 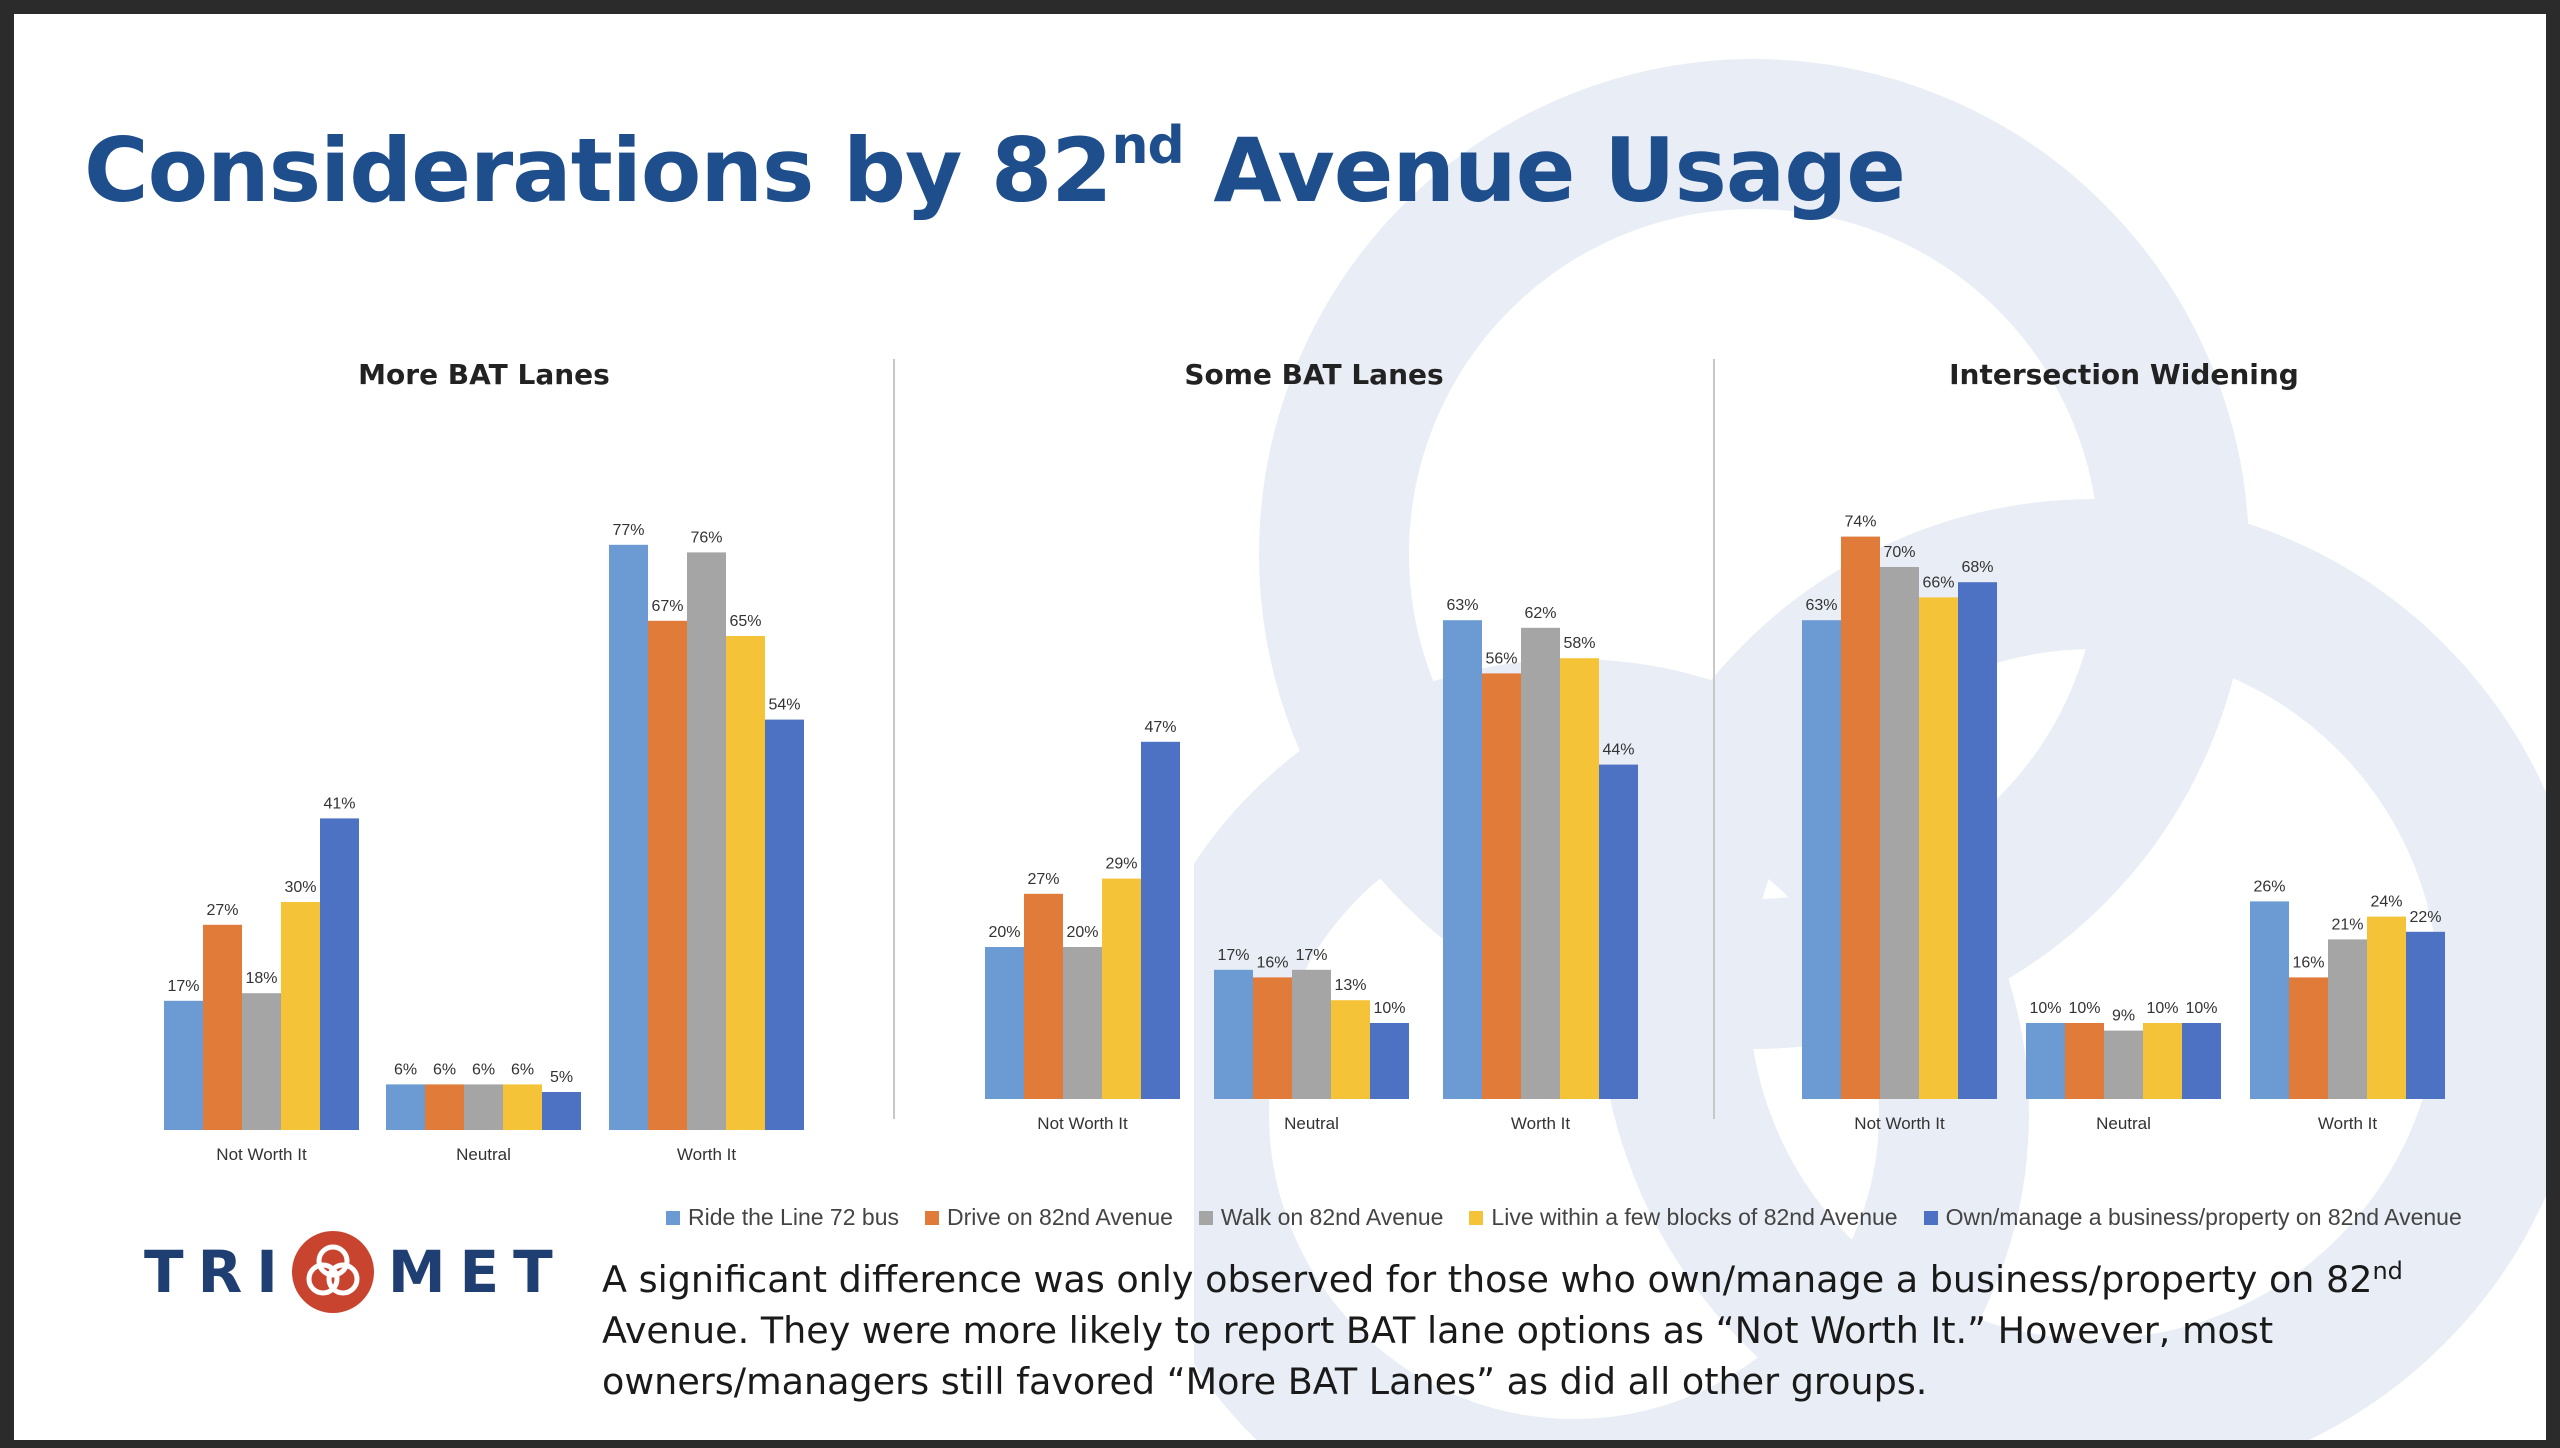 What do you see at coordinates (1579, 643) in the screenshot?
I see `data-label: 58%` at bounding box center [1579, 643].